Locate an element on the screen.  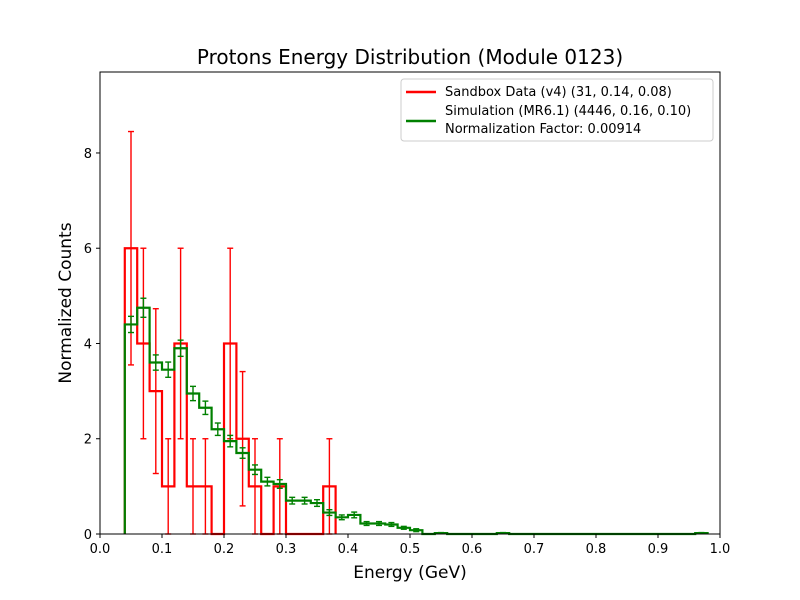
x-tick-label: 0.9 is located at coordinates (658, 549).